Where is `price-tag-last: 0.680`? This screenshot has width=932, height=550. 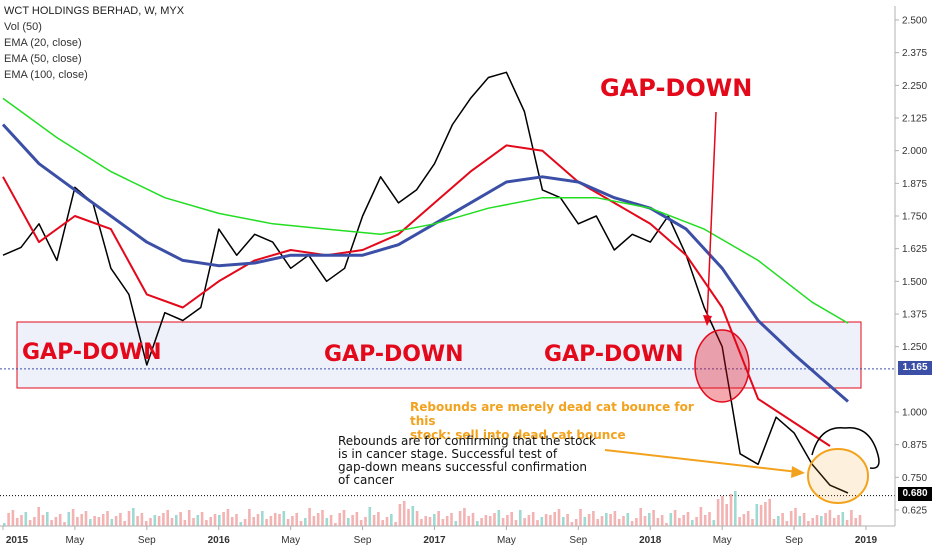
price-tag-last: 0.680 is located at coordinates (915, 494).